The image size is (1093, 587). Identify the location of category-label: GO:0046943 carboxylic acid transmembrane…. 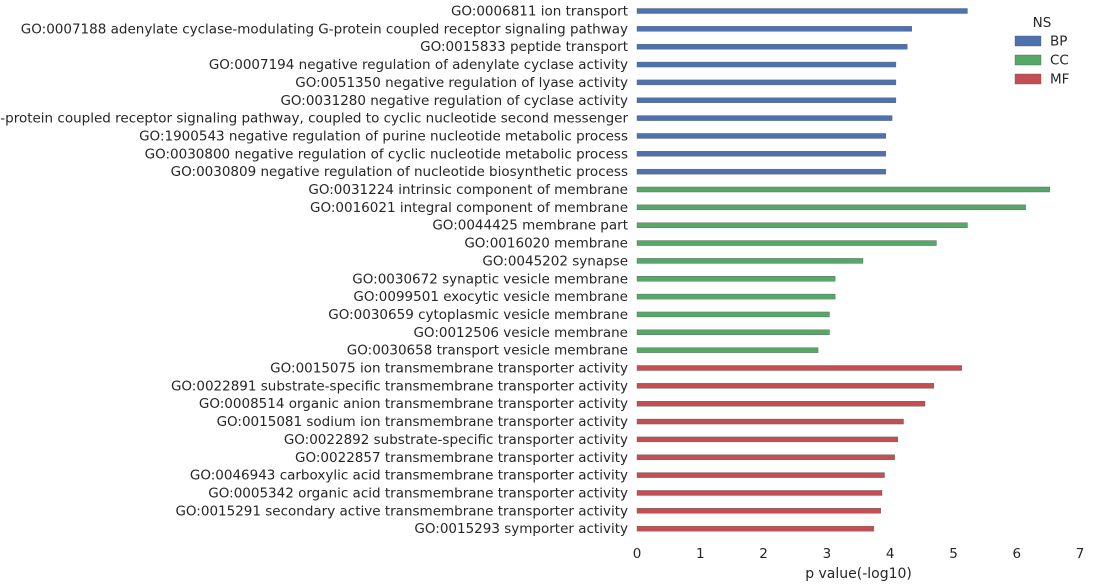
(409, 476).